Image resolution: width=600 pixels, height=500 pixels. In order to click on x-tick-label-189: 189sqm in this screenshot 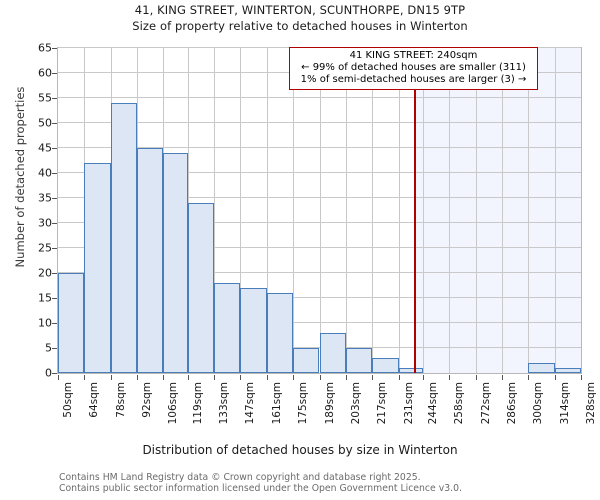, I will do `click(329, 403)`.